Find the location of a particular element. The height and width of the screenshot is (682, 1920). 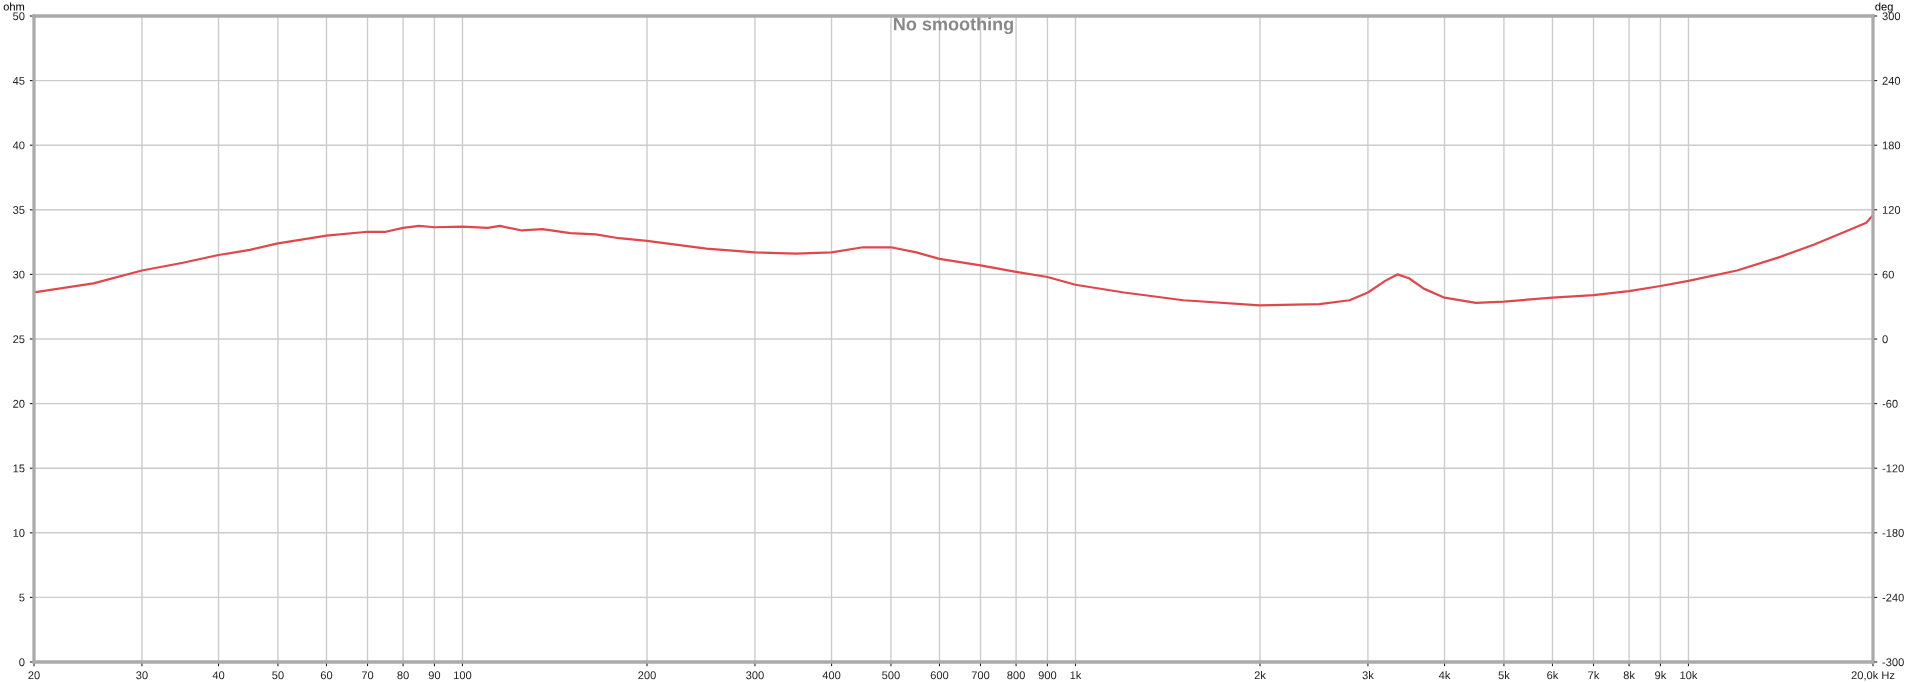

y2-tick-label: -300 is located at coordinates (1893, 662).